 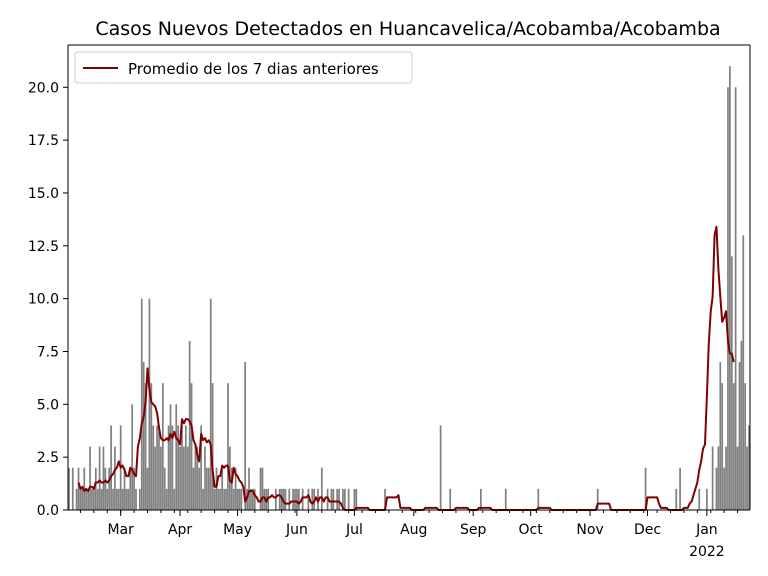 What do you see at coordinates (43, 141) in the screenshot?
I see `y-tick-label: 17.5` at bounding box center [43, 141].